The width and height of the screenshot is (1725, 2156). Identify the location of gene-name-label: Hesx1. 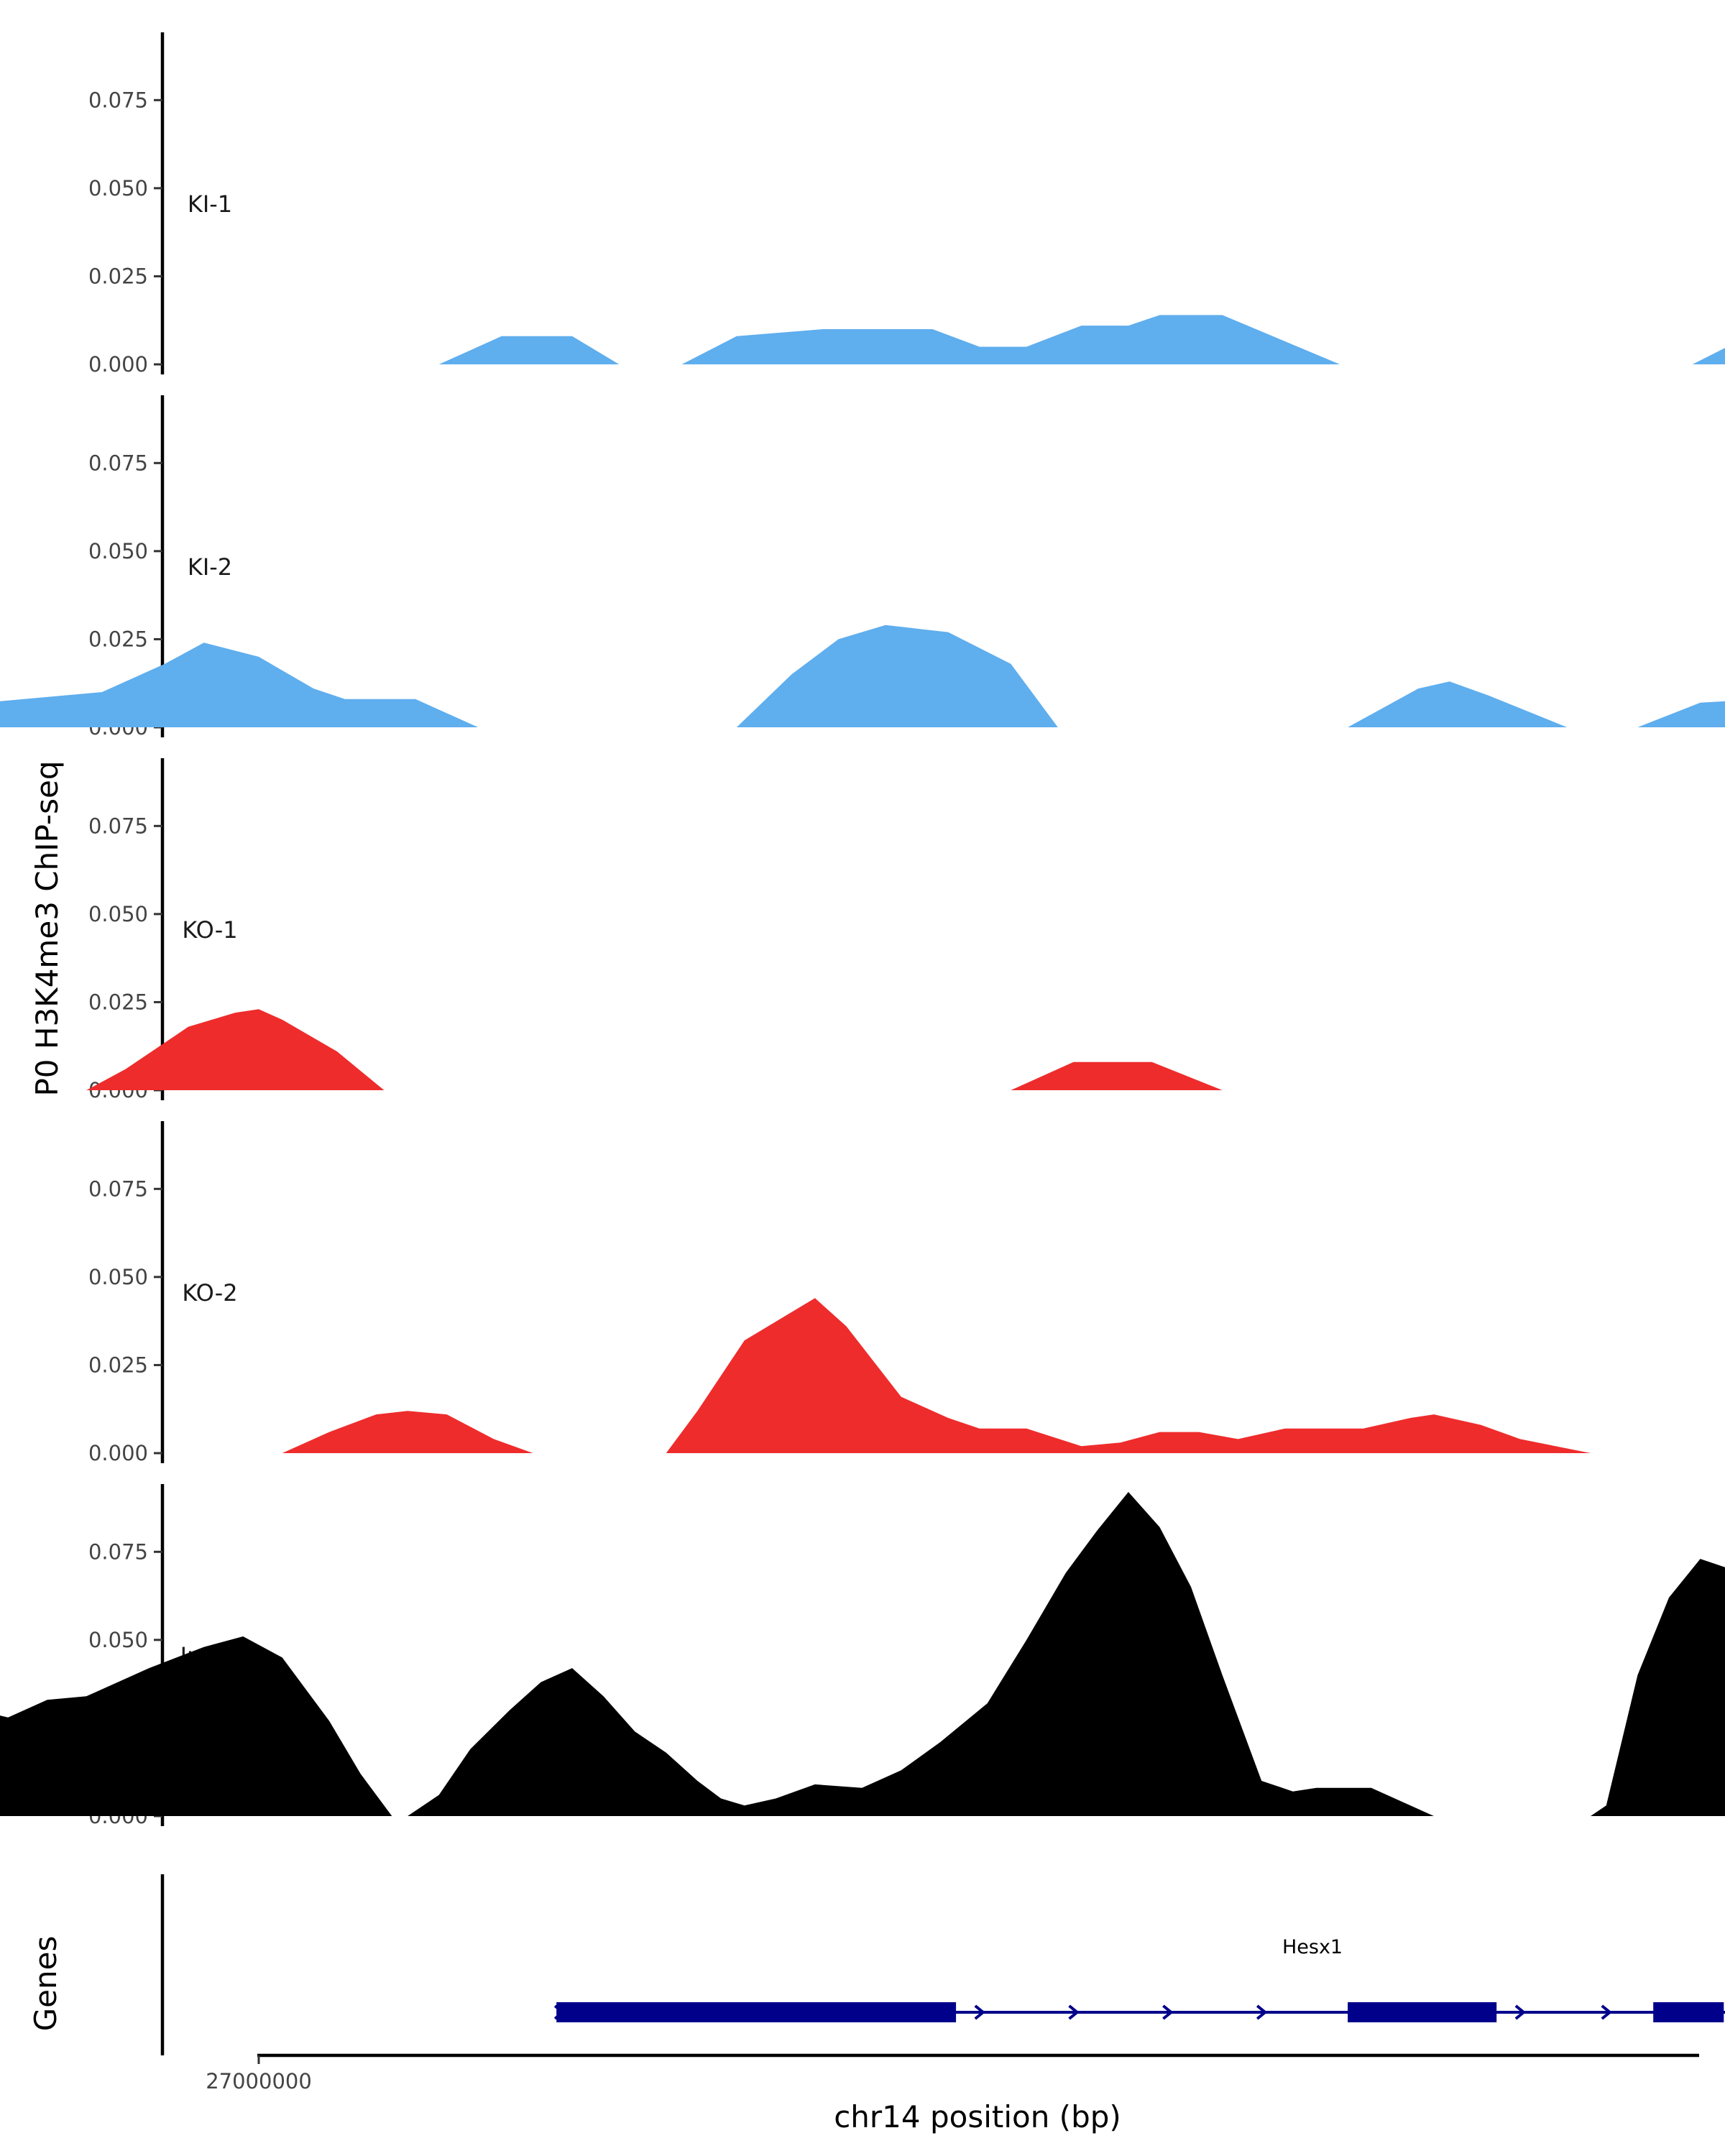
(1312, 1947).